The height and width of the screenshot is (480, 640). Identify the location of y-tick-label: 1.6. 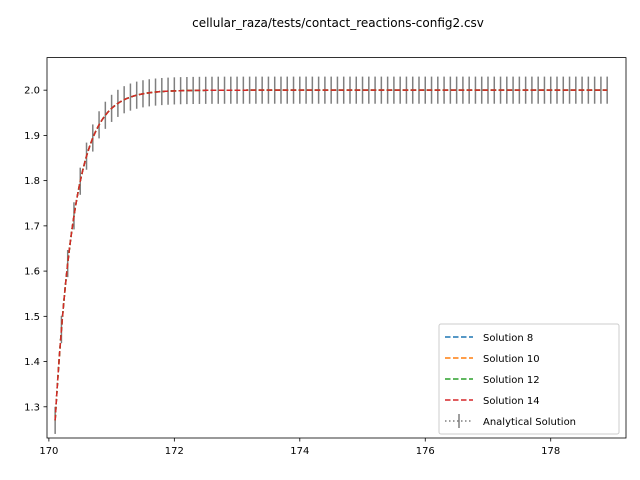
(32, 272).